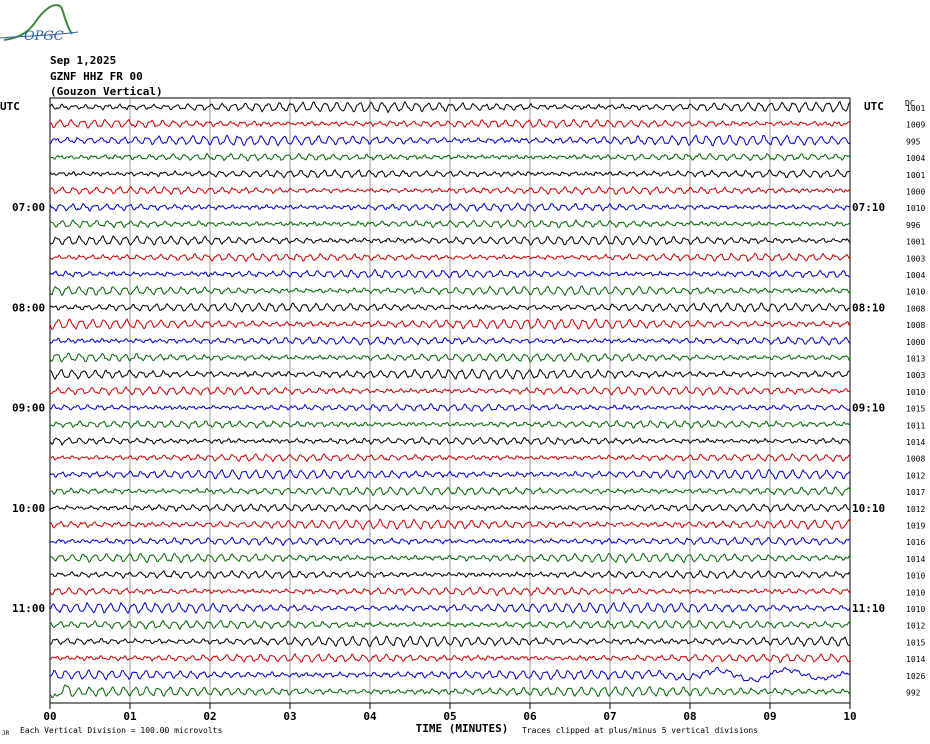 Image resolution: width=930 pixels, height=744 pixels. Describe the element at coordinates (6, 733) in the screenshot. I see `corner-mark: JR` at that location.